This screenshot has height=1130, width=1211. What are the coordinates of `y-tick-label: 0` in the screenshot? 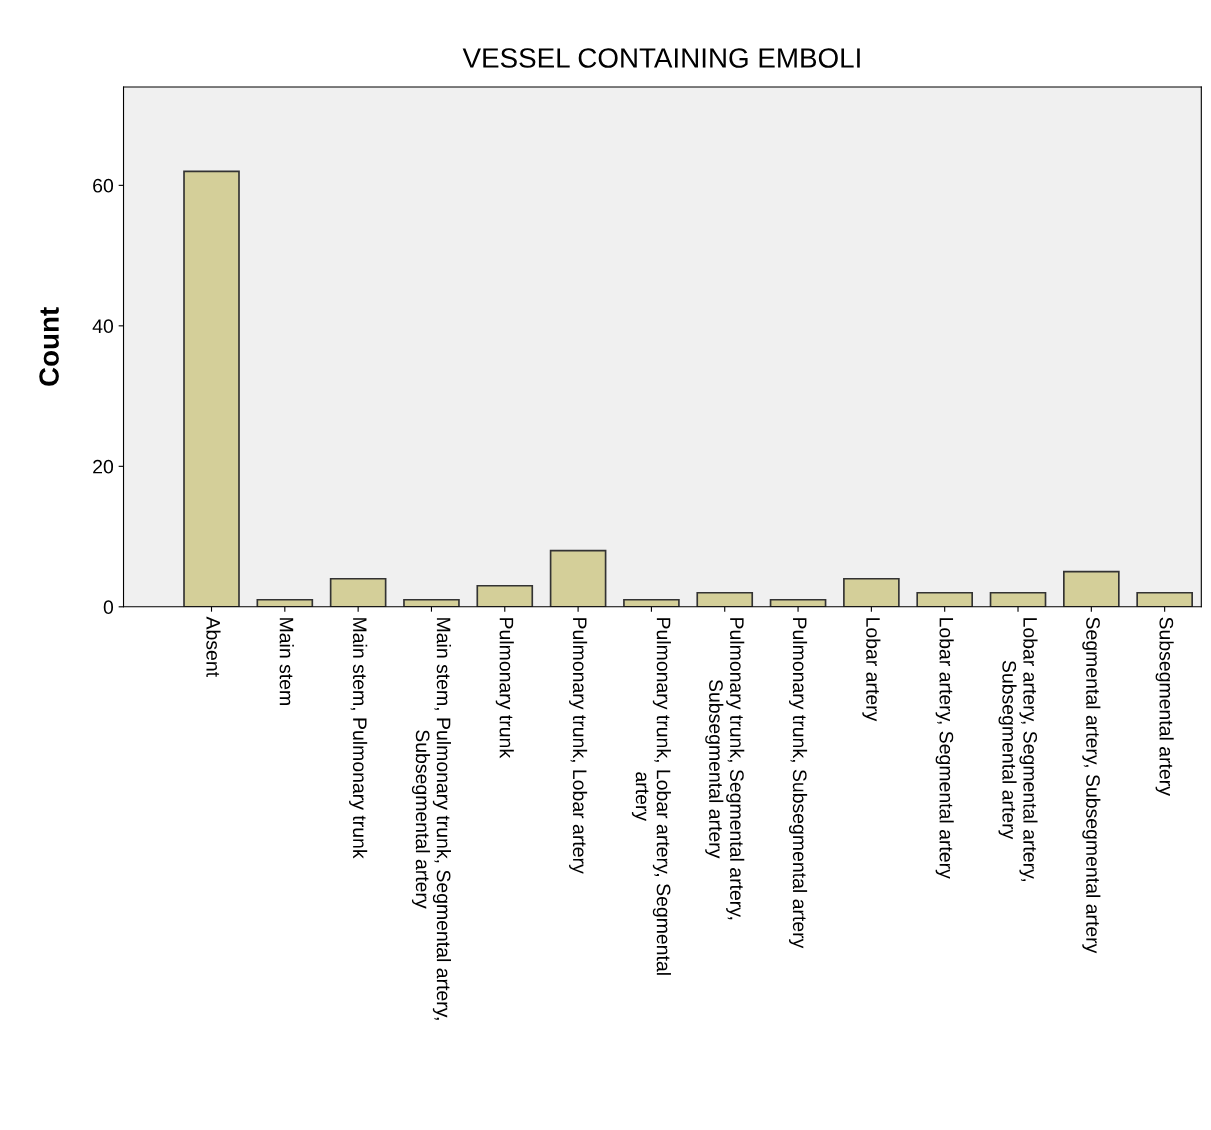 It's located at (108, 607).